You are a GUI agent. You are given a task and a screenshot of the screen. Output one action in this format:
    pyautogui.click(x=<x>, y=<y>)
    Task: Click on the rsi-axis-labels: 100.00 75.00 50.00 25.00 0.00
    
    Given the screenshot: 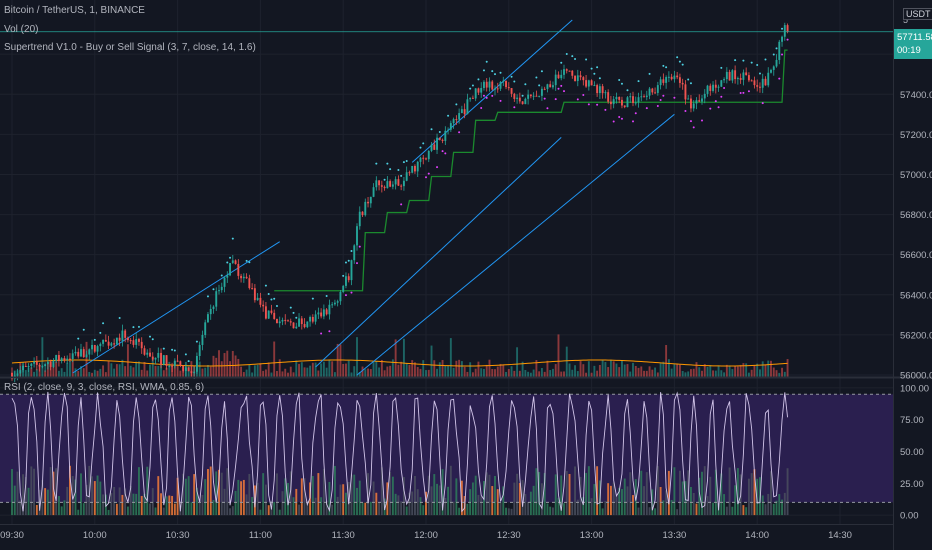 What is the action you would take?
    pyautogui.click(x=914, y=452)
    